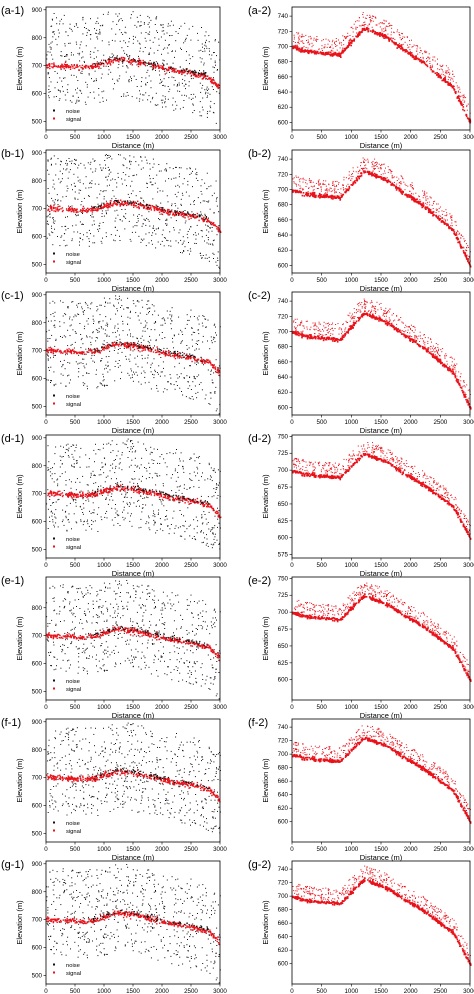 This screenshot has height=994, width=474. What do you see at coordinates (411, 137) in the screenshot?
I see `x-tick-label: 2000` at bounding box center [411, 137].